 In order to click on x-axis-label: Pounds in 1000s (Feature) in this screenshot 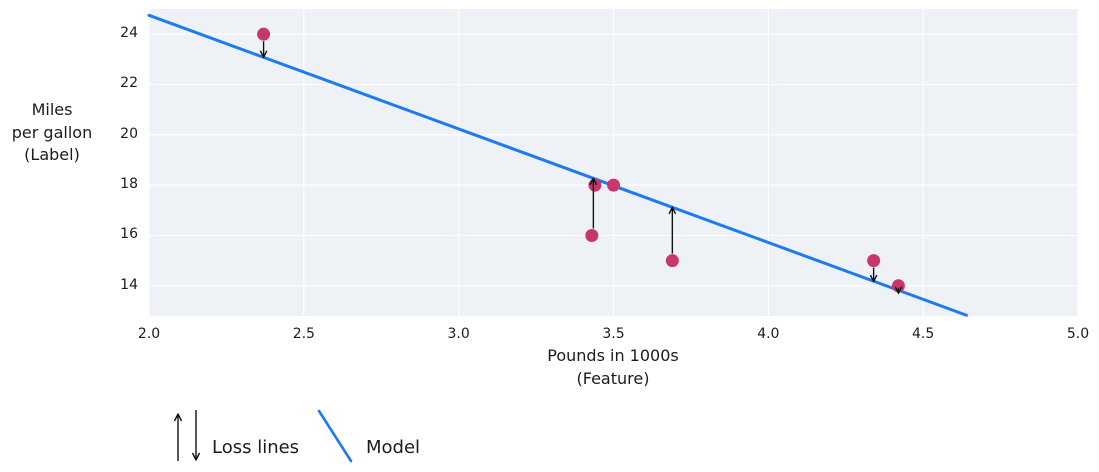, I will do `click(613, 367)`.